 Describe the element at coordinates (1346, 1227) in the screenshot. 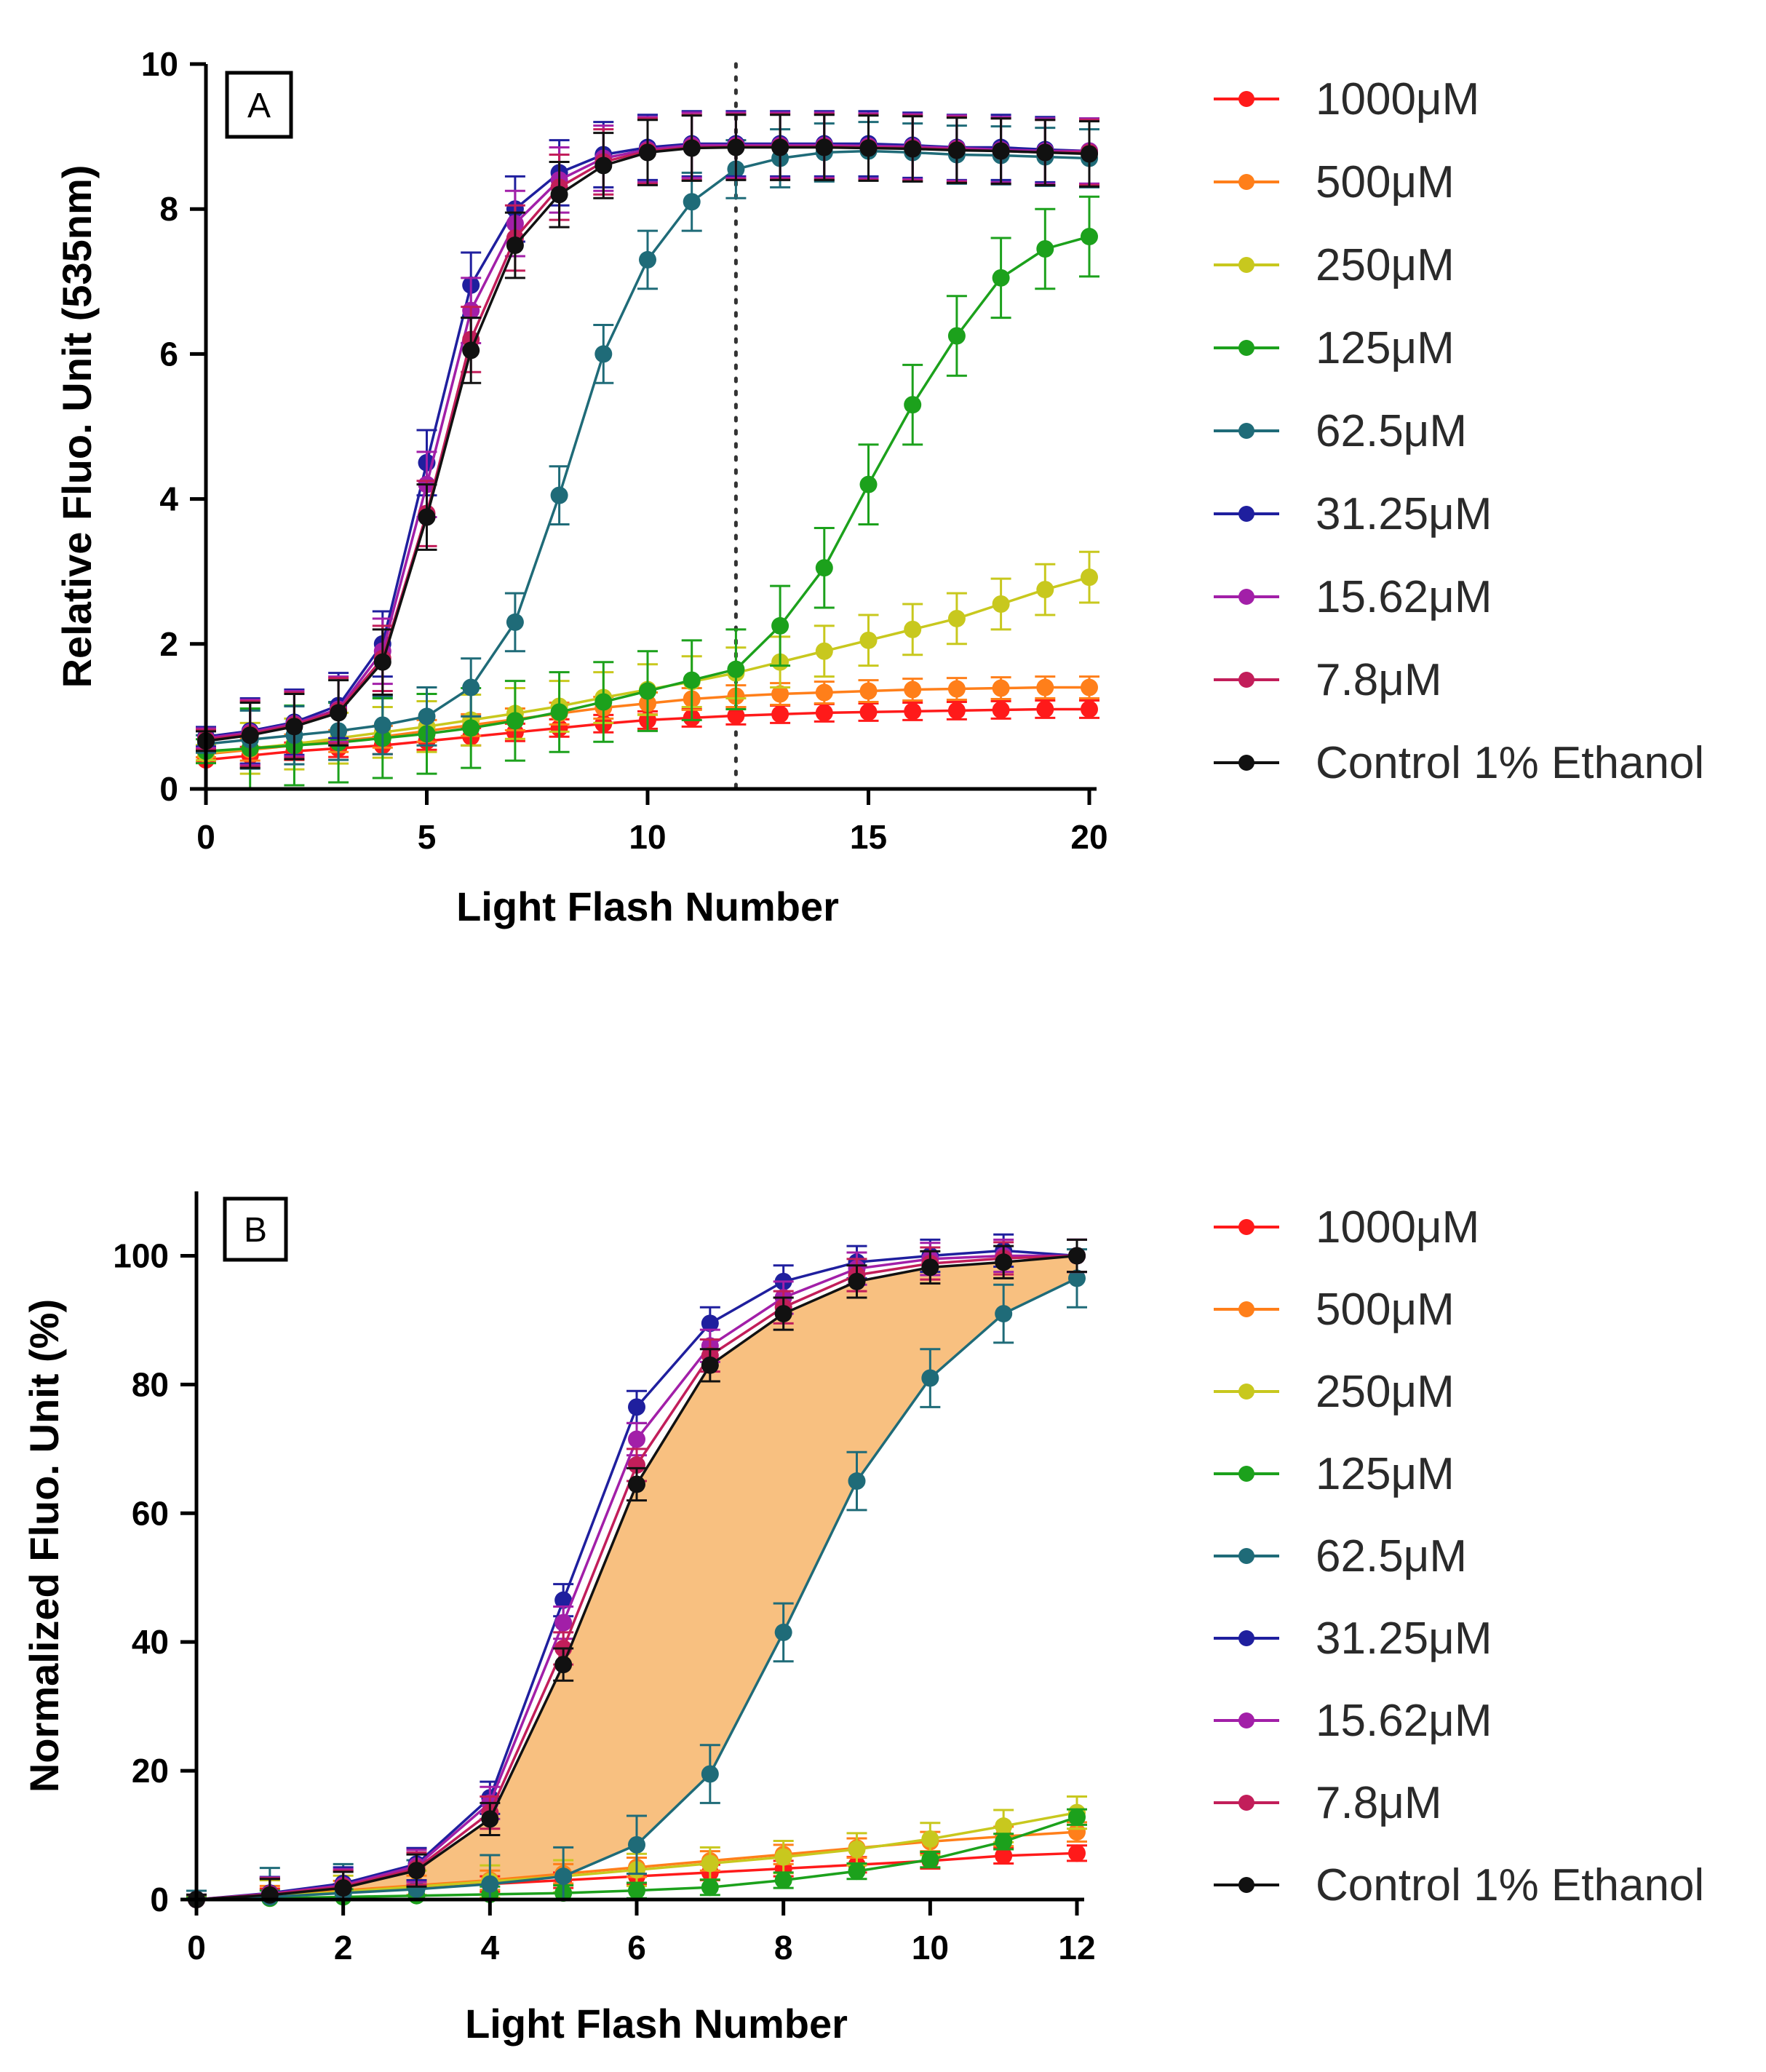

I see `legend-item-1000um: 1000μM` at that location.